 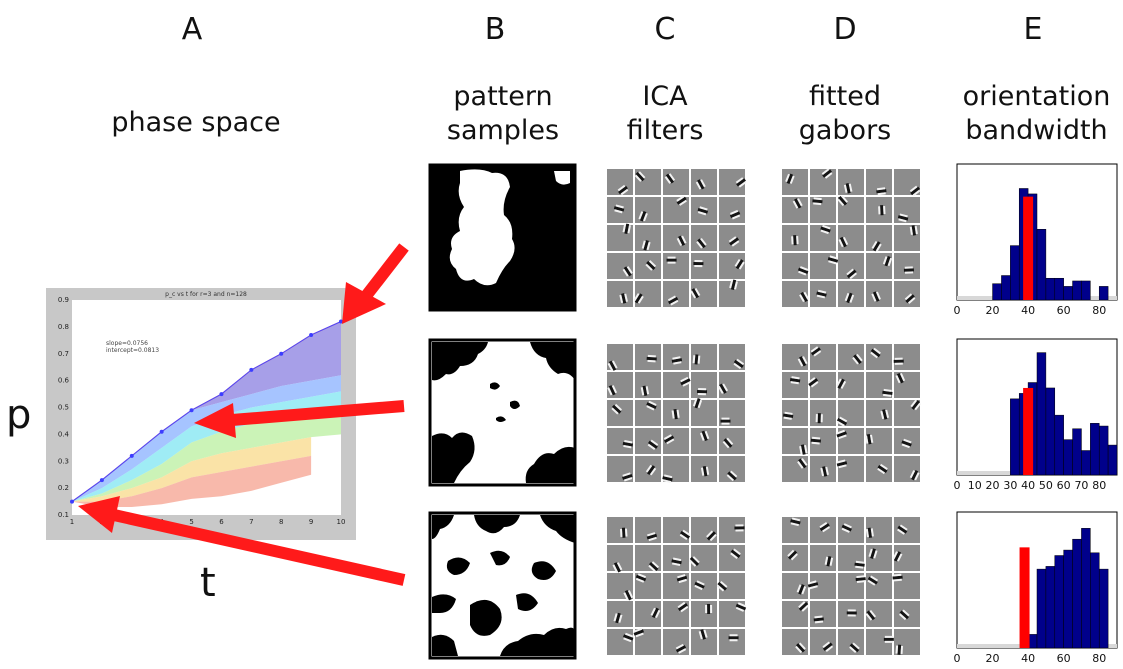 I want to click on hist-x-tick-label: 30, so click(x=1010, y=485).